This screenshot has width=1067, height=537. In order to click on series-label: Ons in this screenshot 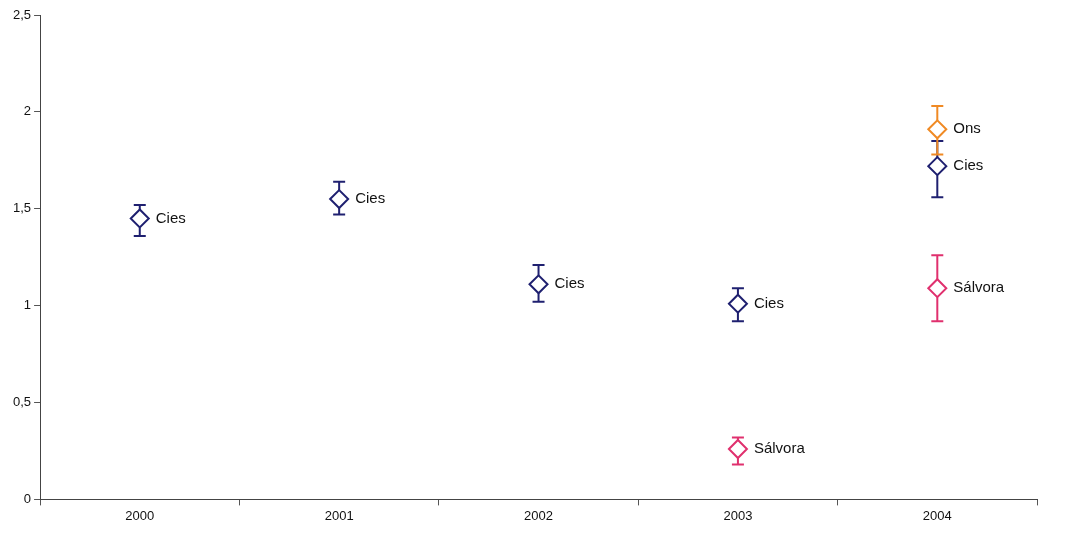, I will do `click(967, 128)`.